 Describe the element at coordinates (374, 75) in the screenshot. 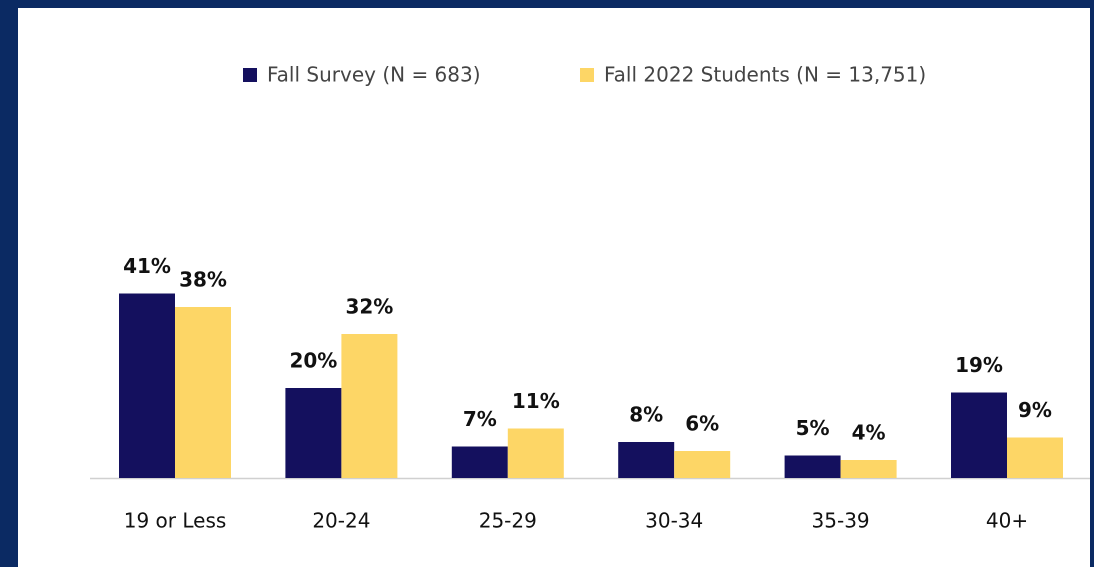

I see `legend-label: Fall Survey (N = 683)` at that location.